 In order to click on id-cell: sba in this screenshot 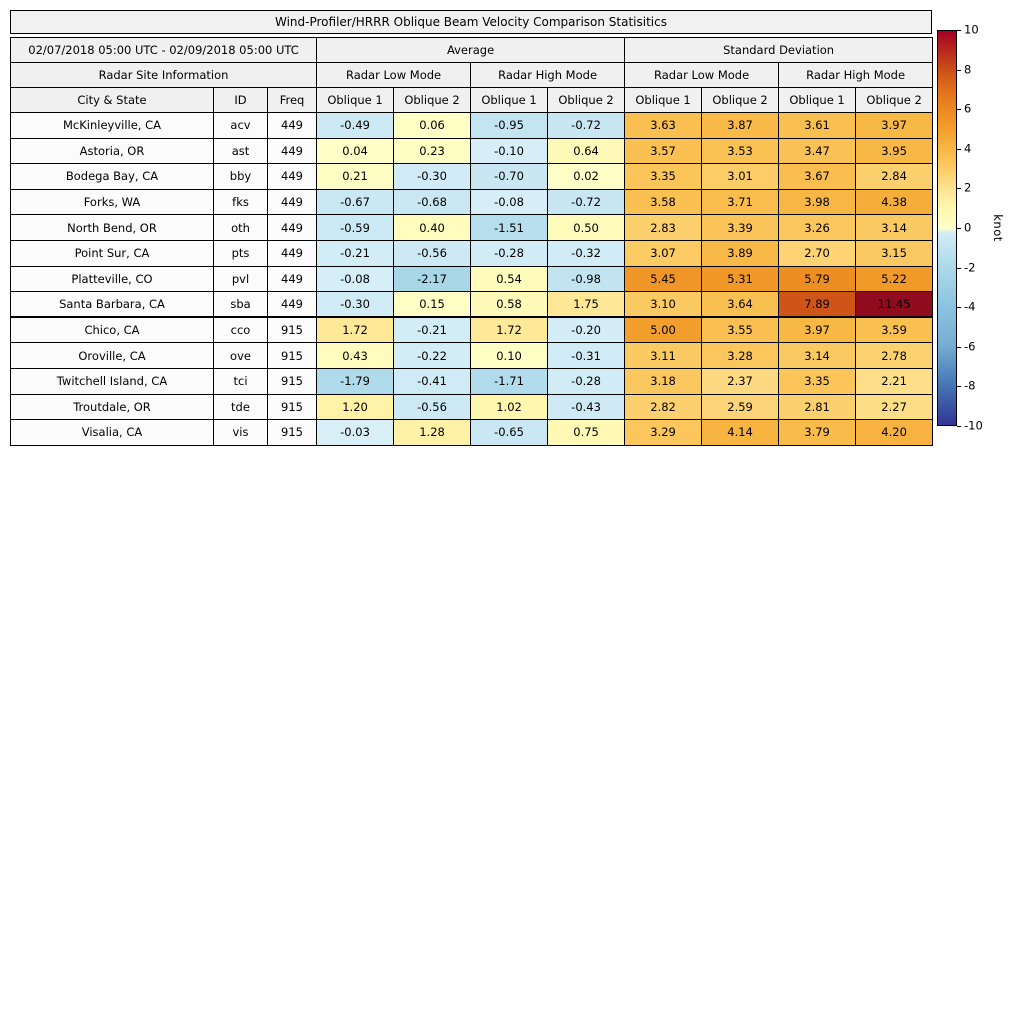, I will do `click(240, 304)`.